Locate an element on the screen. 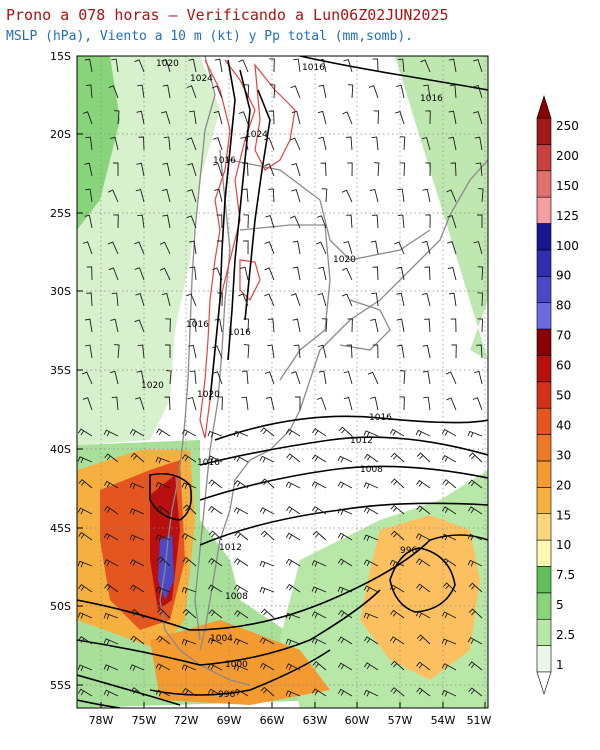 The image size is (600, 750). colorbar-label: 15 is located at coordinates (563, 515).